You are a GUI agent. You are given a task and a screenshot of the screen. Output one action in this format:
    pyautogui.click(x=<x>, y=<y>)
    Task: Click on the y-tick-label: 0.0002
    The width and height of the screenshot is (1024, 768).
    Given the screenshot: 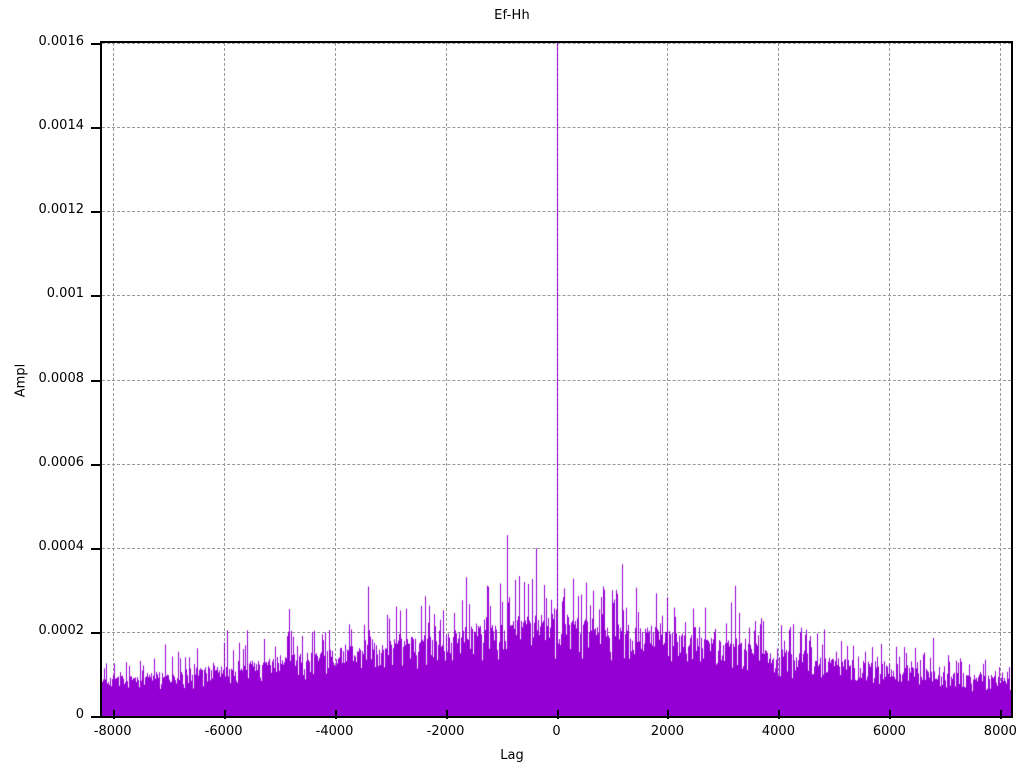 What is the action you would take?
    pyautogui.click(x=61, y=630)
    